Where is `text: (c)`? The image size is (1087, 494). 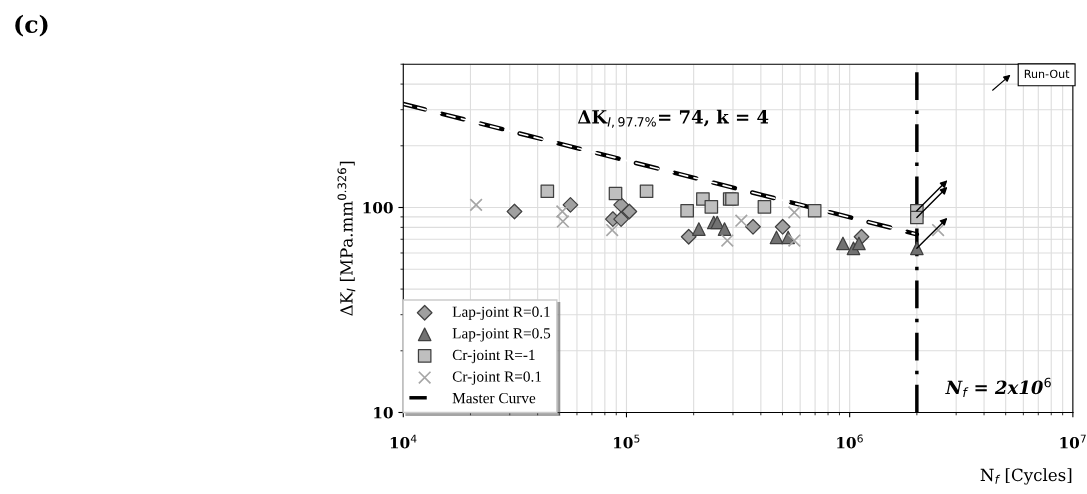
text: (c) is located at coordinates (31, 25).